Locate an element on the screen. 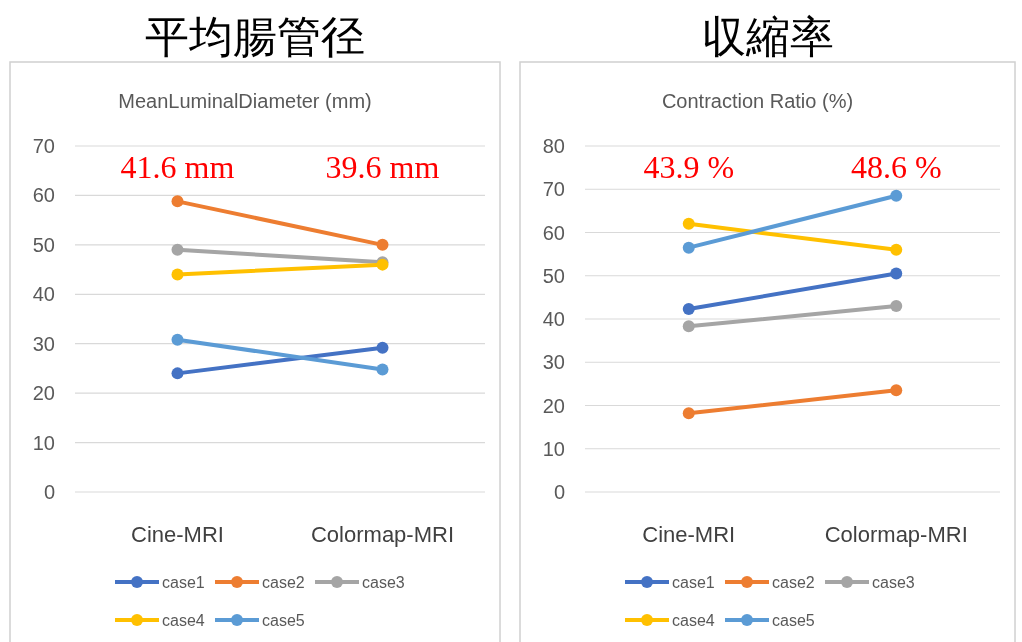 This screenshot has width=1022, height=642. chart-subtitle: MeanLuminalDiameter (mm) is located at coordinates (245, 101).